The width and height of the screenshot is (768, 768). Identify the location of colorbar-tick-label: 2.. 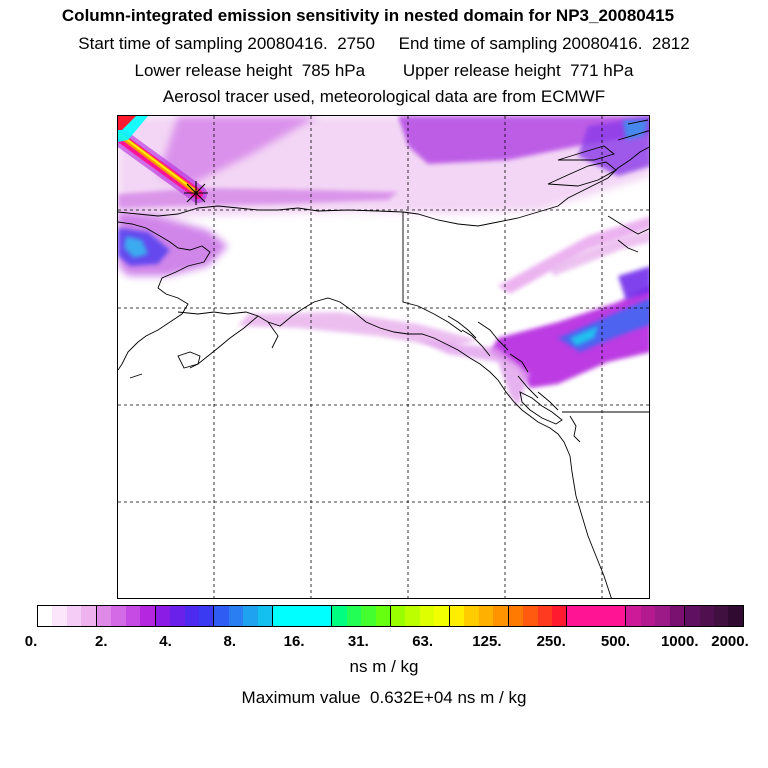
(101, 641).